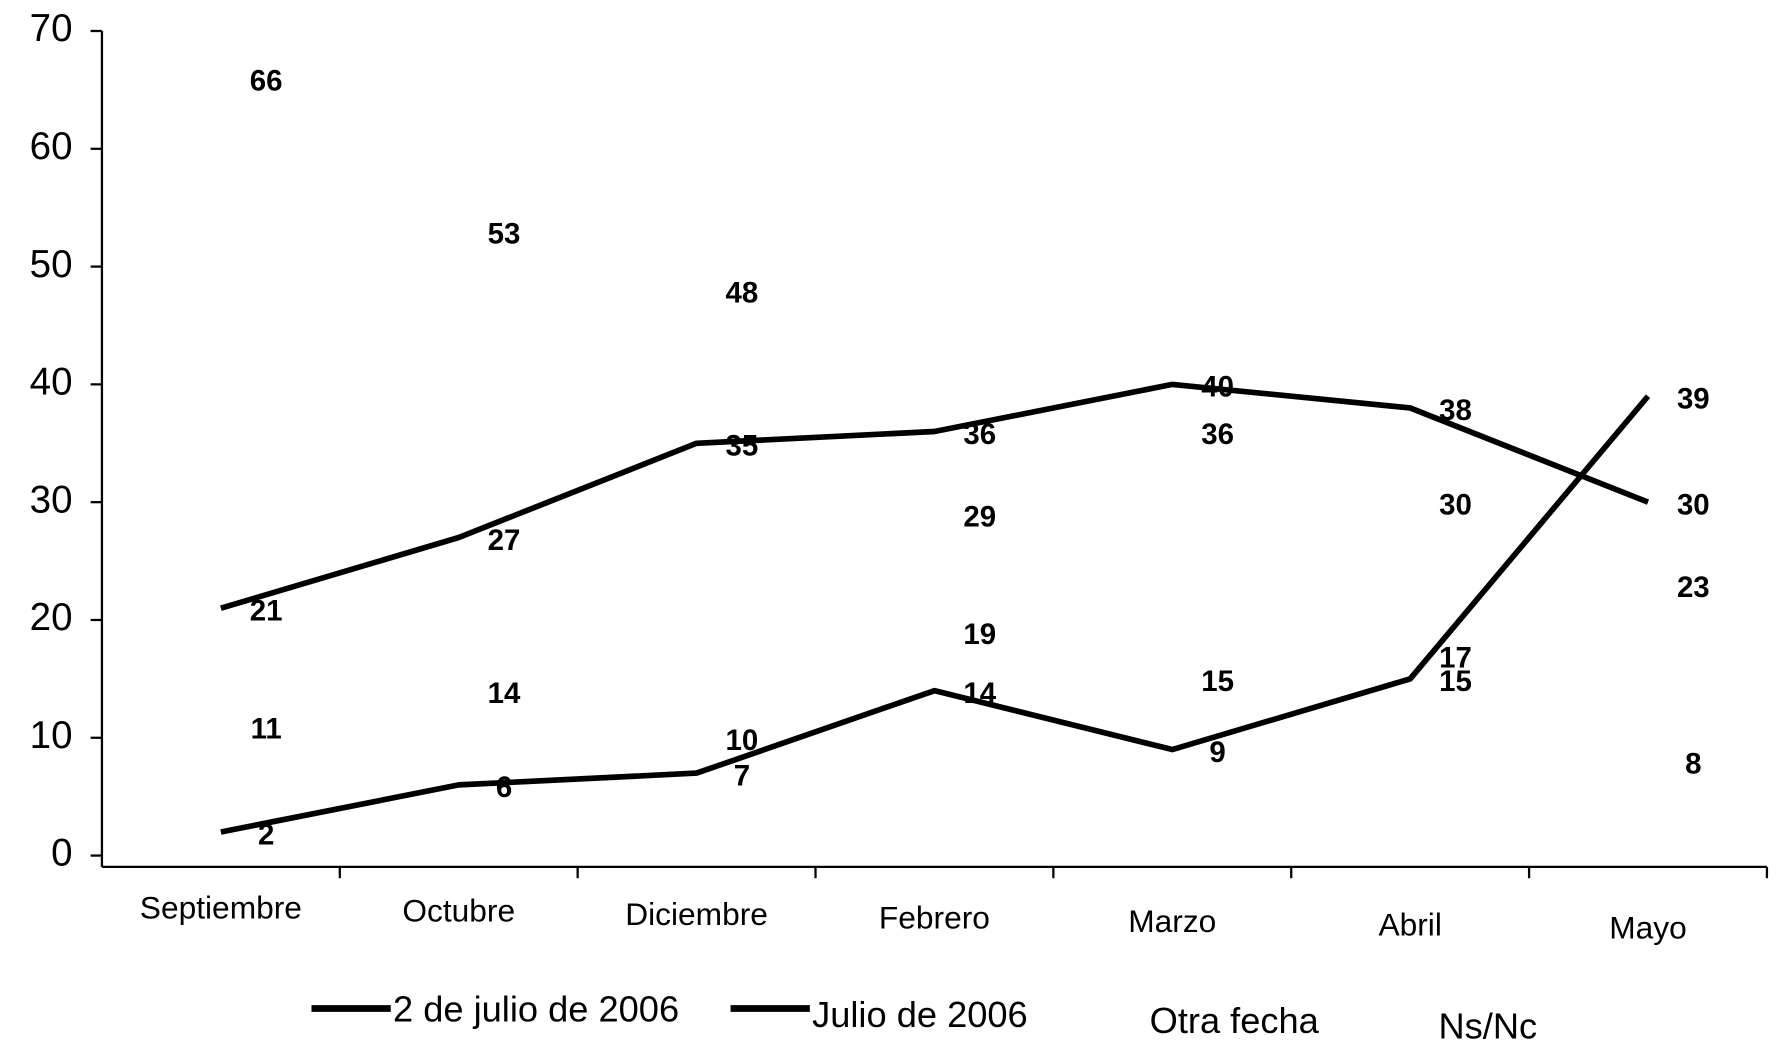 This screenshot has width=1776, height=1044. I want to click on data-label: 6, so click(504, 787).